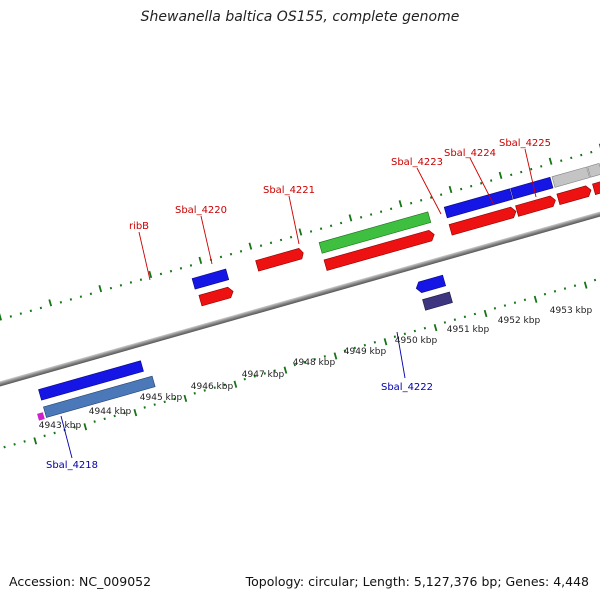  I want to click on gene-sbal-4225b, so click(593, 170).